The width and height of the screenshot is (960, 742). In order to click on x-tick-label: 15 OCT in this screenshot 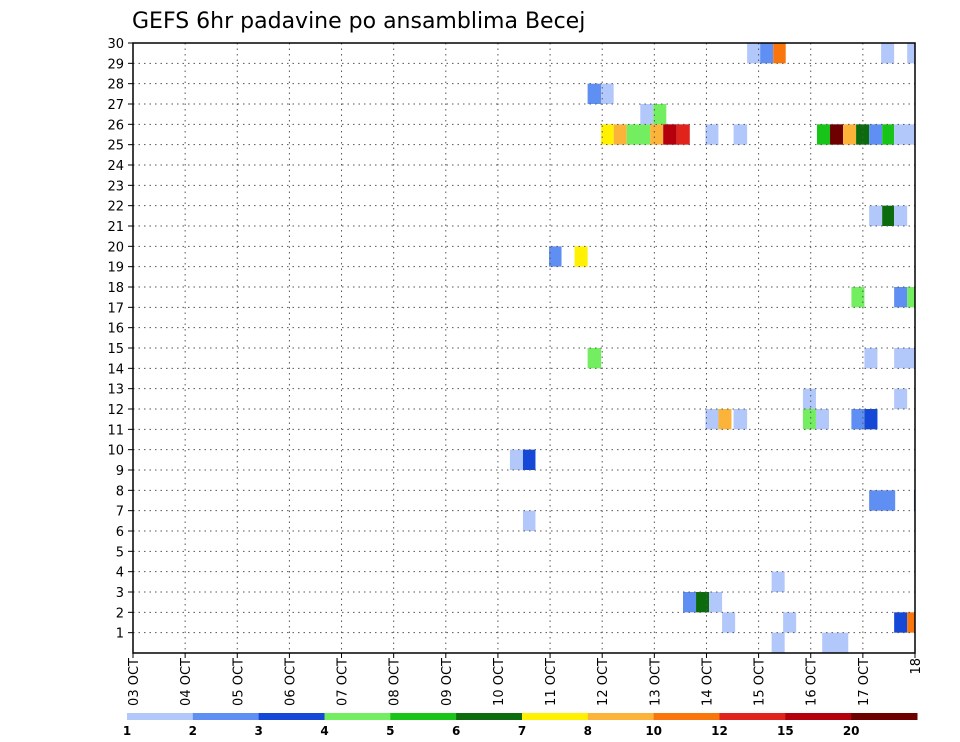, I will do `click(760, 682)`.